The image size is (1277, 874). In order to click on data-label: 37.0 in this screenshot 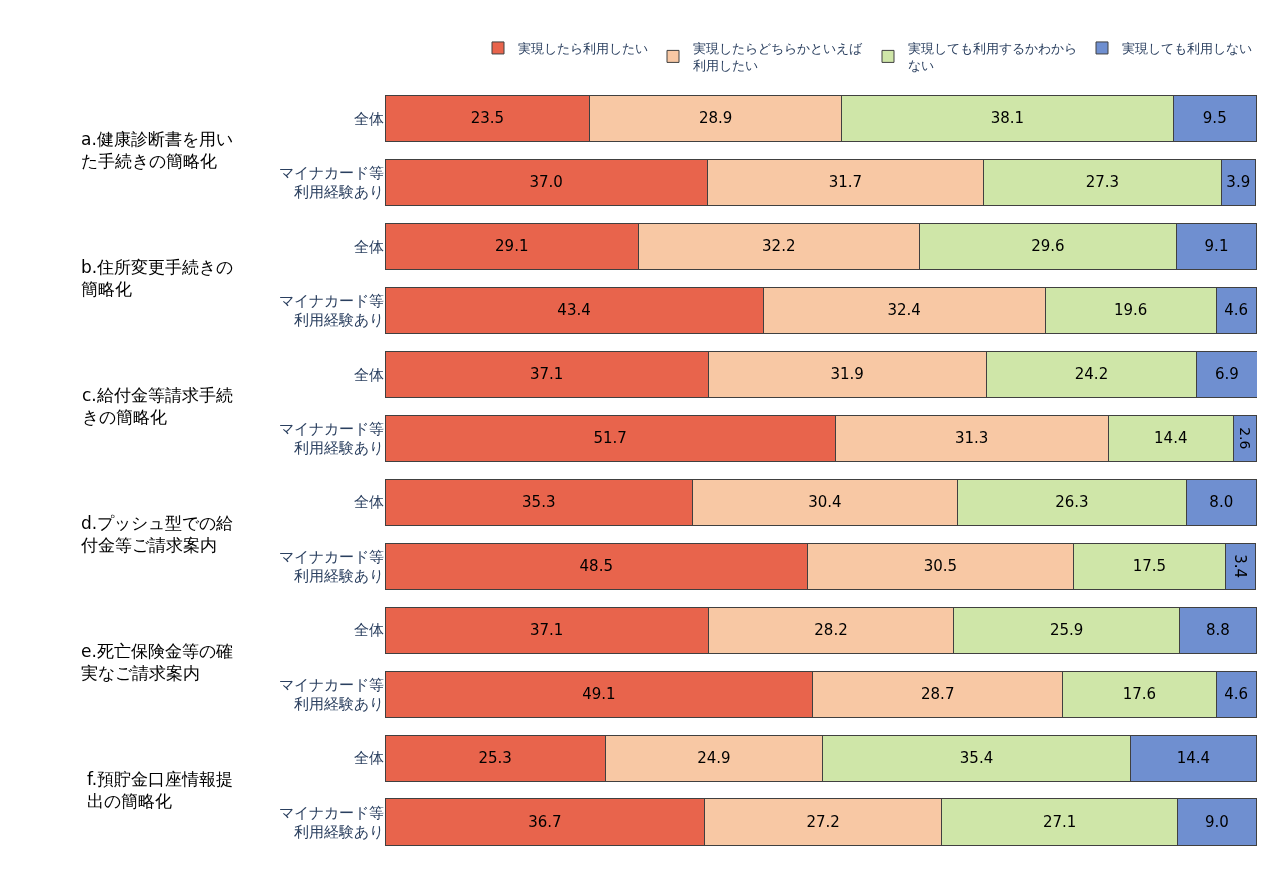, I will do `click(546, 182)`.